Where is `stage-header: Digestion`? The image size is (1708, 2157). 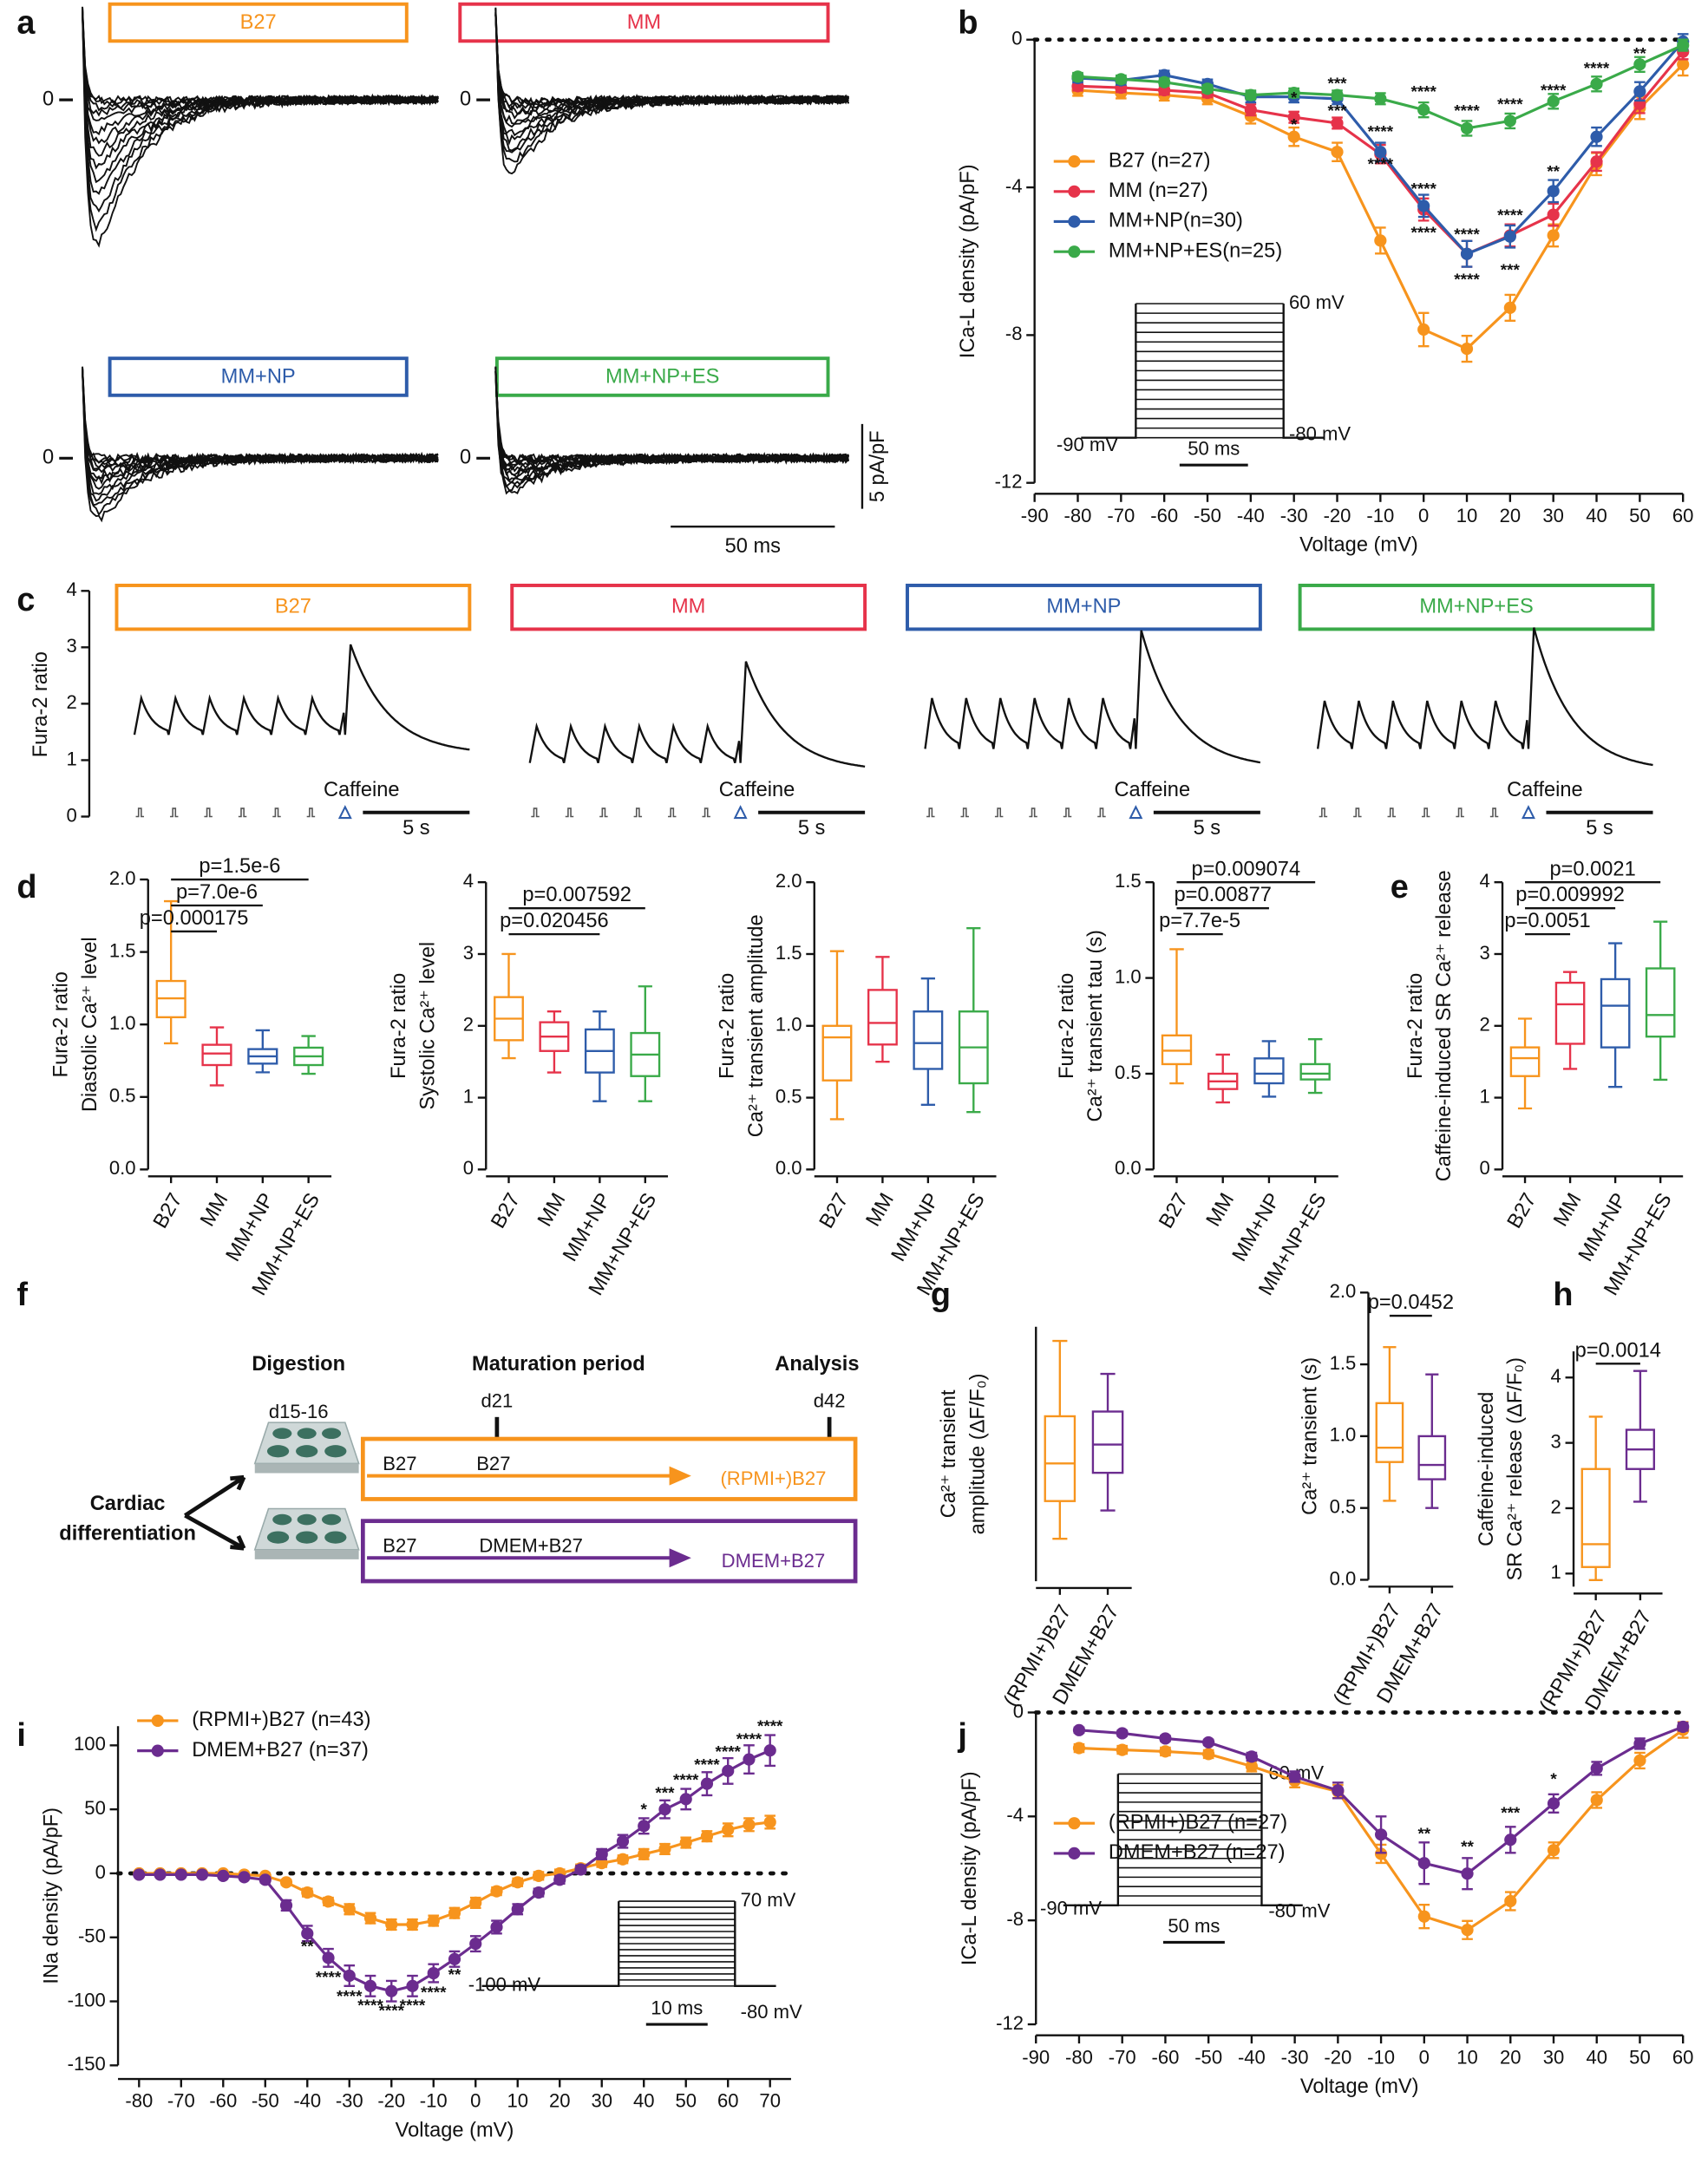 stage-header: Digestion is located at coordinates (298, 1364).